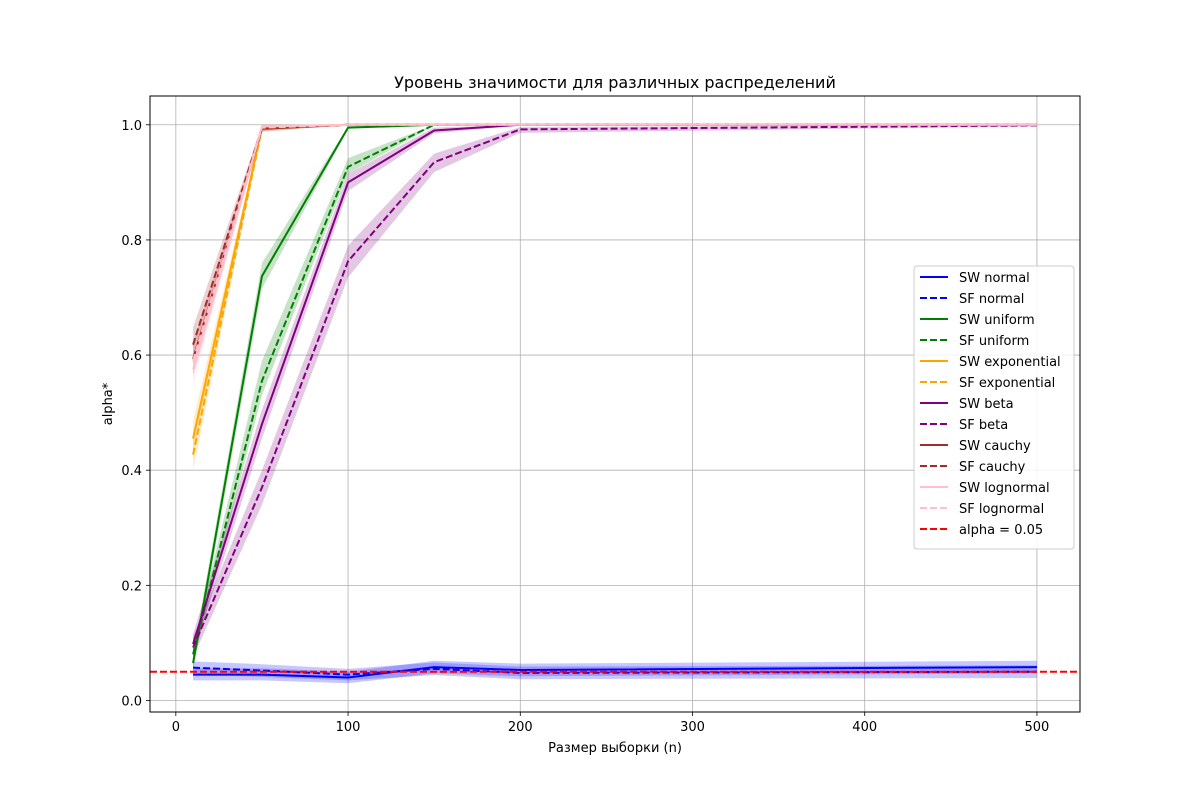 The image size is (1200, 800). What do you see at coordinates (131, 241) in the screenshot?
I see `y-tick-label: 0.8` at bounding box center [131, 241].